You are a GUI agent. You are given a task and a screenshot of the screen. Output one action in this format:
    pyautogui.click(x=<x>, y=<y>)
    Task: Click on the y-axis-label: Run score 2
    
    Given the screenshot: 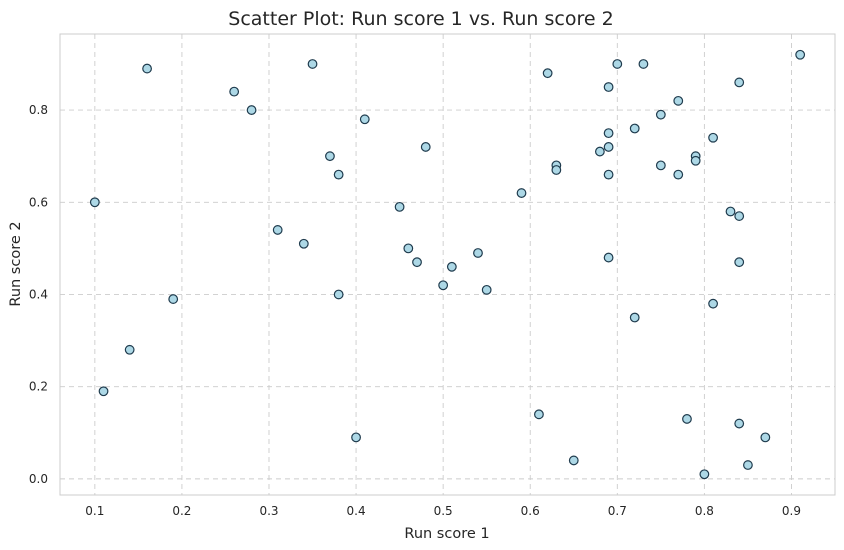 What is the action you would take?
    pyautogui.click(x=16, y=263)
    